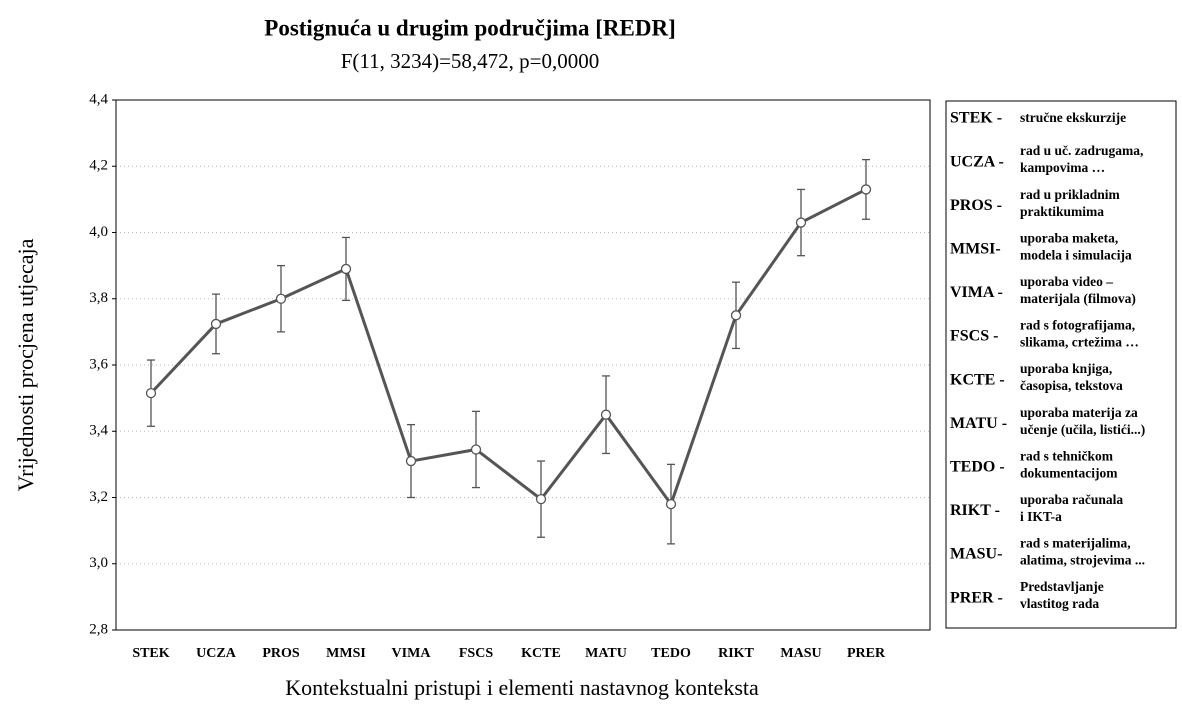 The image size is (1182, 704). Describe the element at coordinates (1041, 516) in the screenshot. I see `legend-description: i IKT-a` at that location.